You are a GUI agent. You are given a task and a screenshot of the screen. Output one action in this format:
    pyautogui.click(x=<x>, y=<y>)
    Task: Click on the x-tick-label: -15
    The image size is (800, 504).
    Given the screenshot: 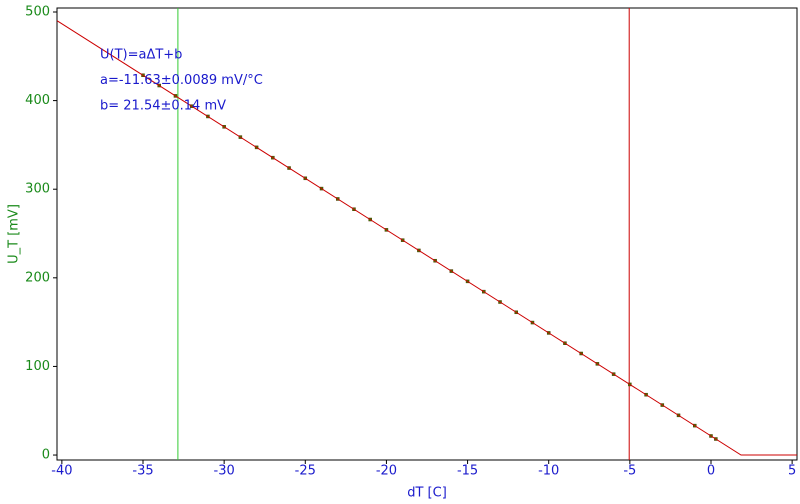 What is the action you would take?
    pyautogui.click(x=467, y=471)
    